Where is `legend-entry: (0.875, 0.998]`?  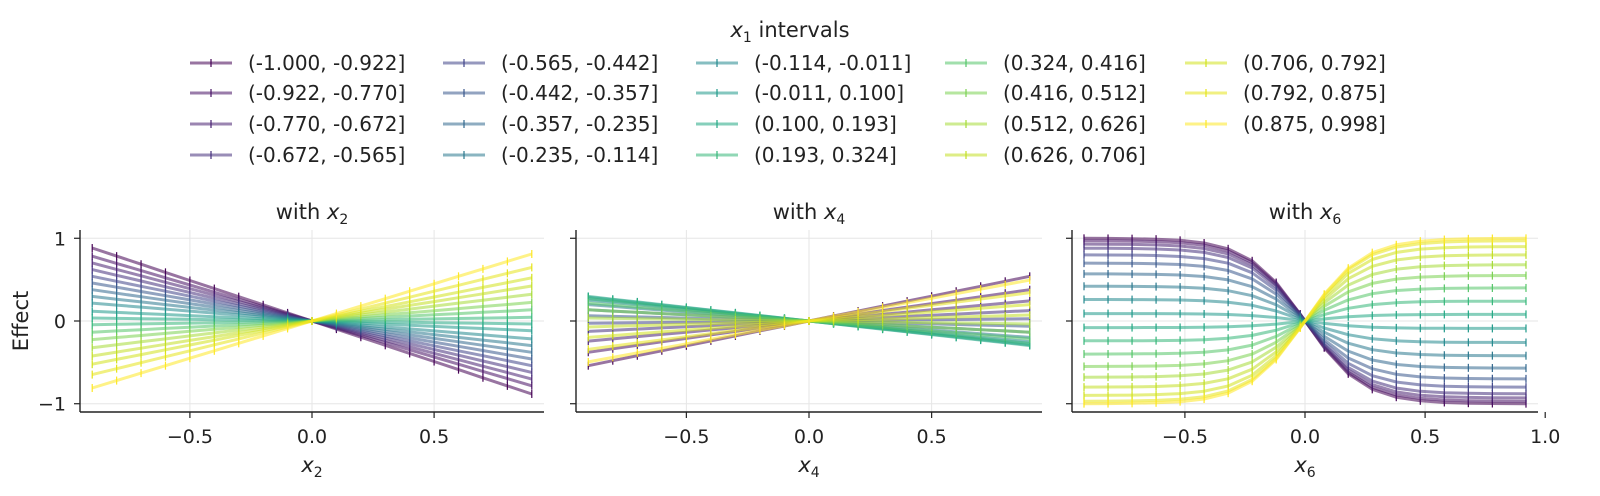
legend-entry: (0.875, 0.998] is located at coordinates (1285, 124).